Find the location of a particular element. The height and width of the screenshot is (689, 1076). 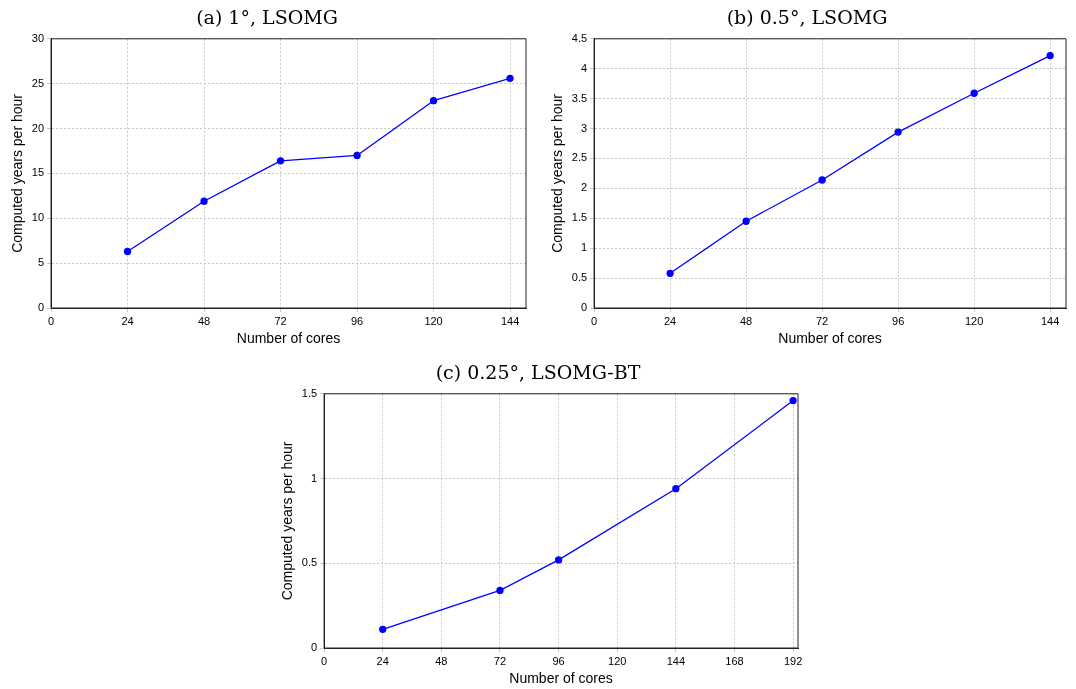

chart-title: (c) 0.25°, LSOMG-BT is located at coordinates (538, 372).